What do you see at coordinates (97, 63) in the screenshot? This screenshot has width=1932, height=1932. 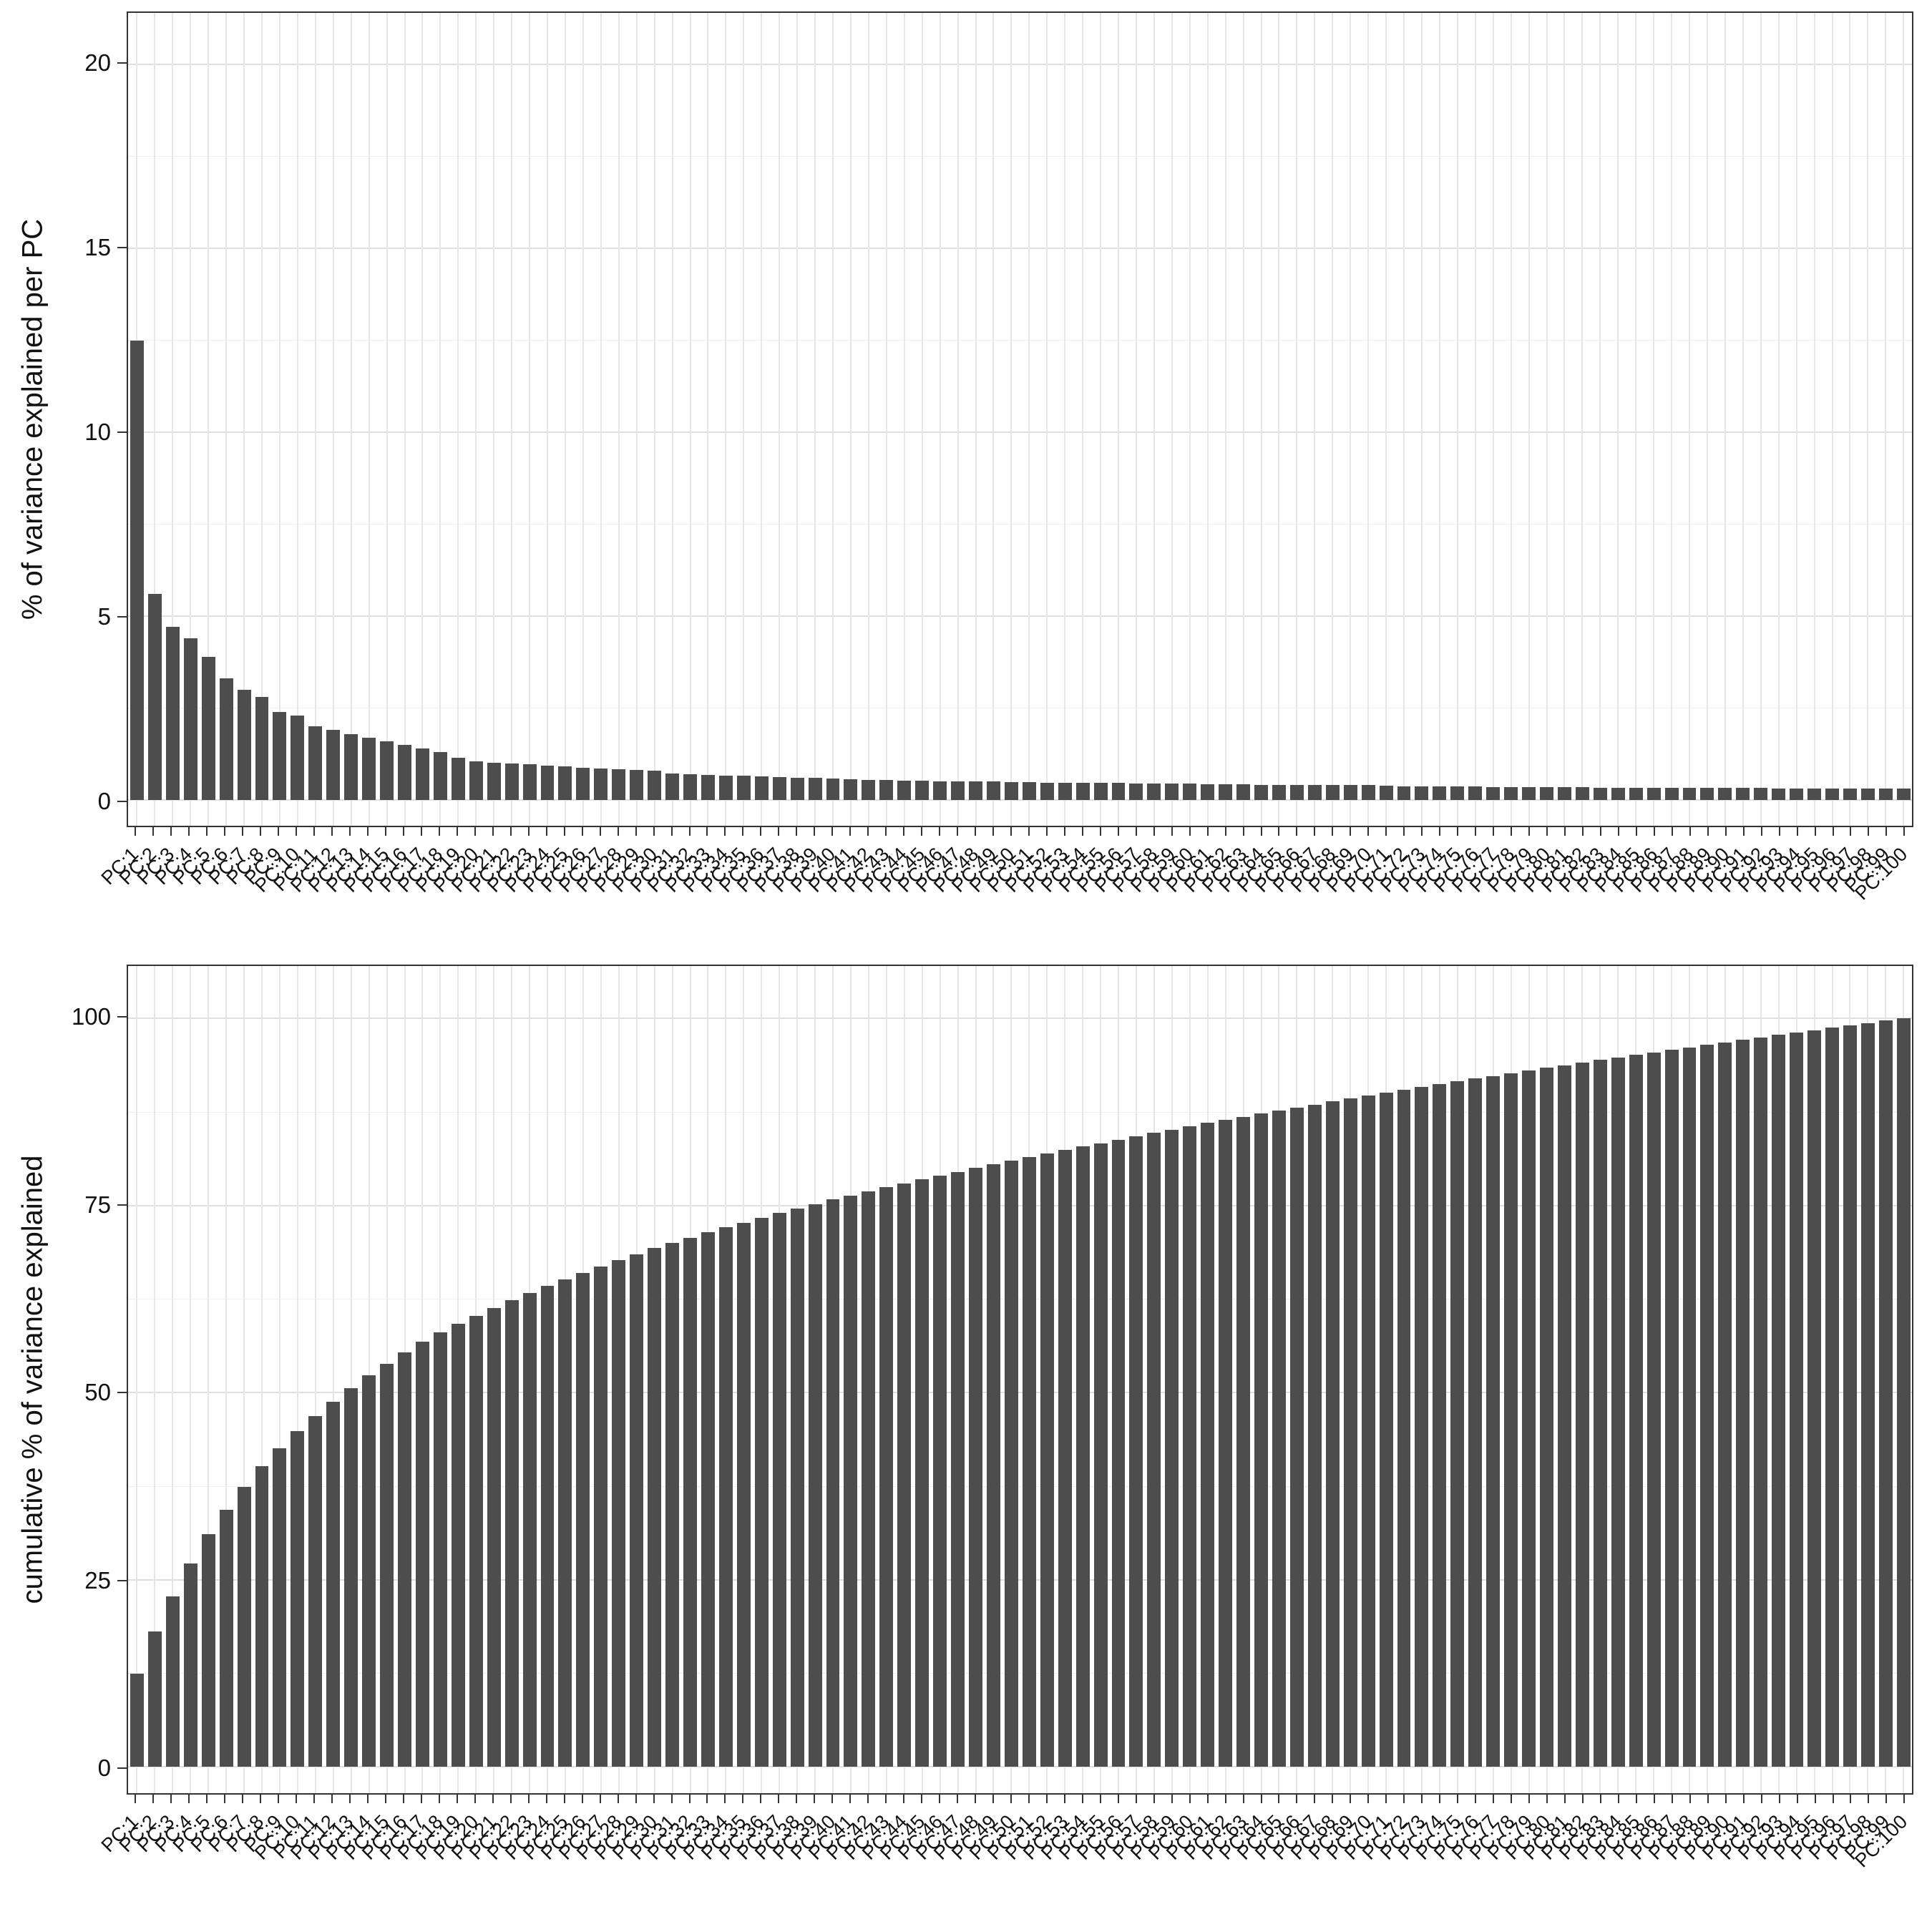 I see `y-tick-label: 20` at bounding box center [97, 63].